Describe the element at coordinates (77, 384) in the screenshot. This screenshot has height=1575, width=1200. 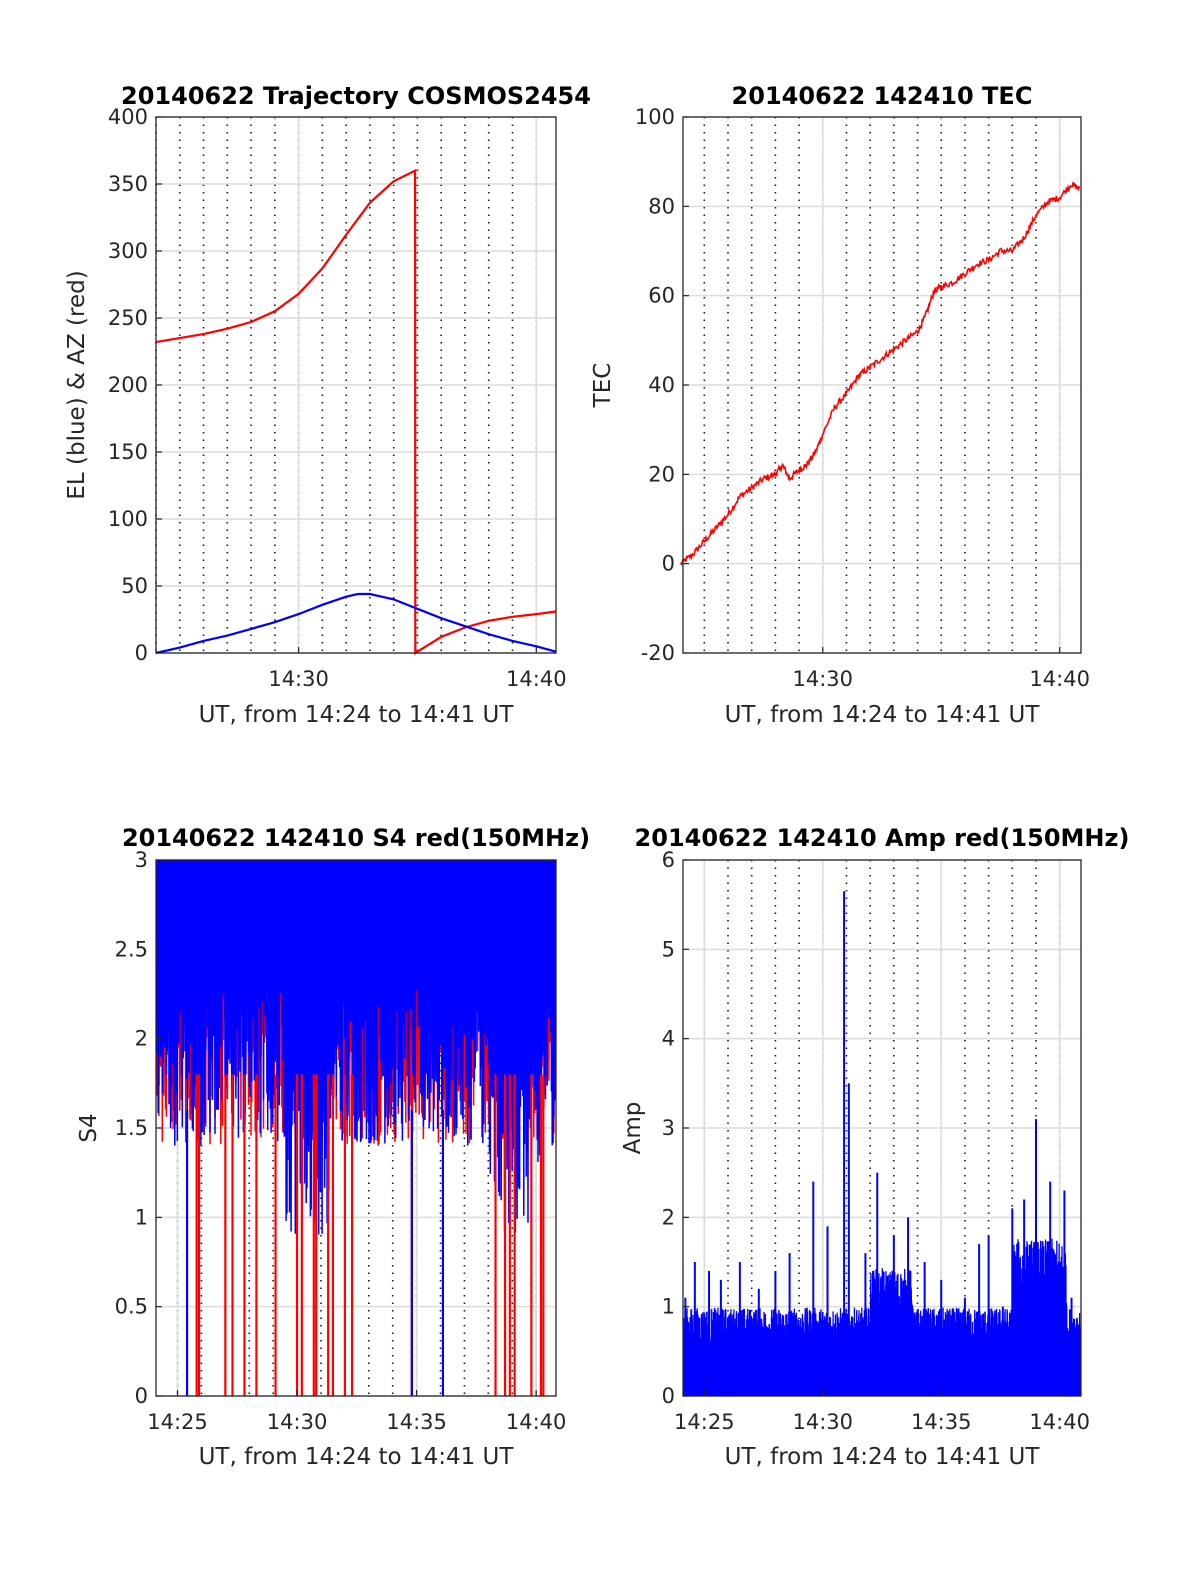
I see `y-axis-label: EL (blue) & AZ (red)` at that location.